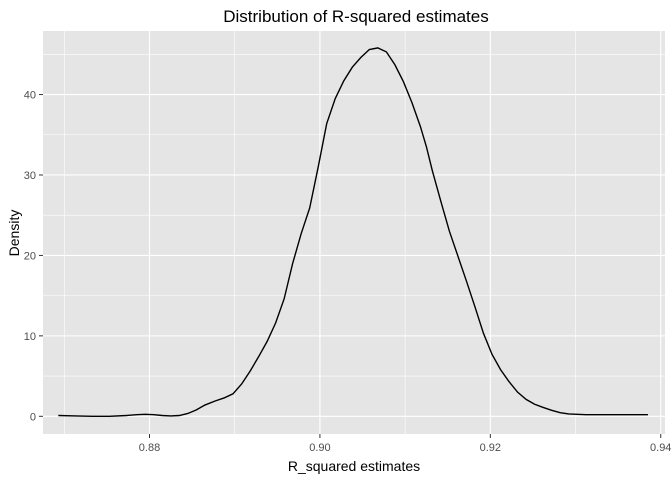 The width and height of the screenshot is (672, 480). Describe the element at coordinates (319, 448) in the screenshot. I see `x-tick-label: 0.90` at that location.